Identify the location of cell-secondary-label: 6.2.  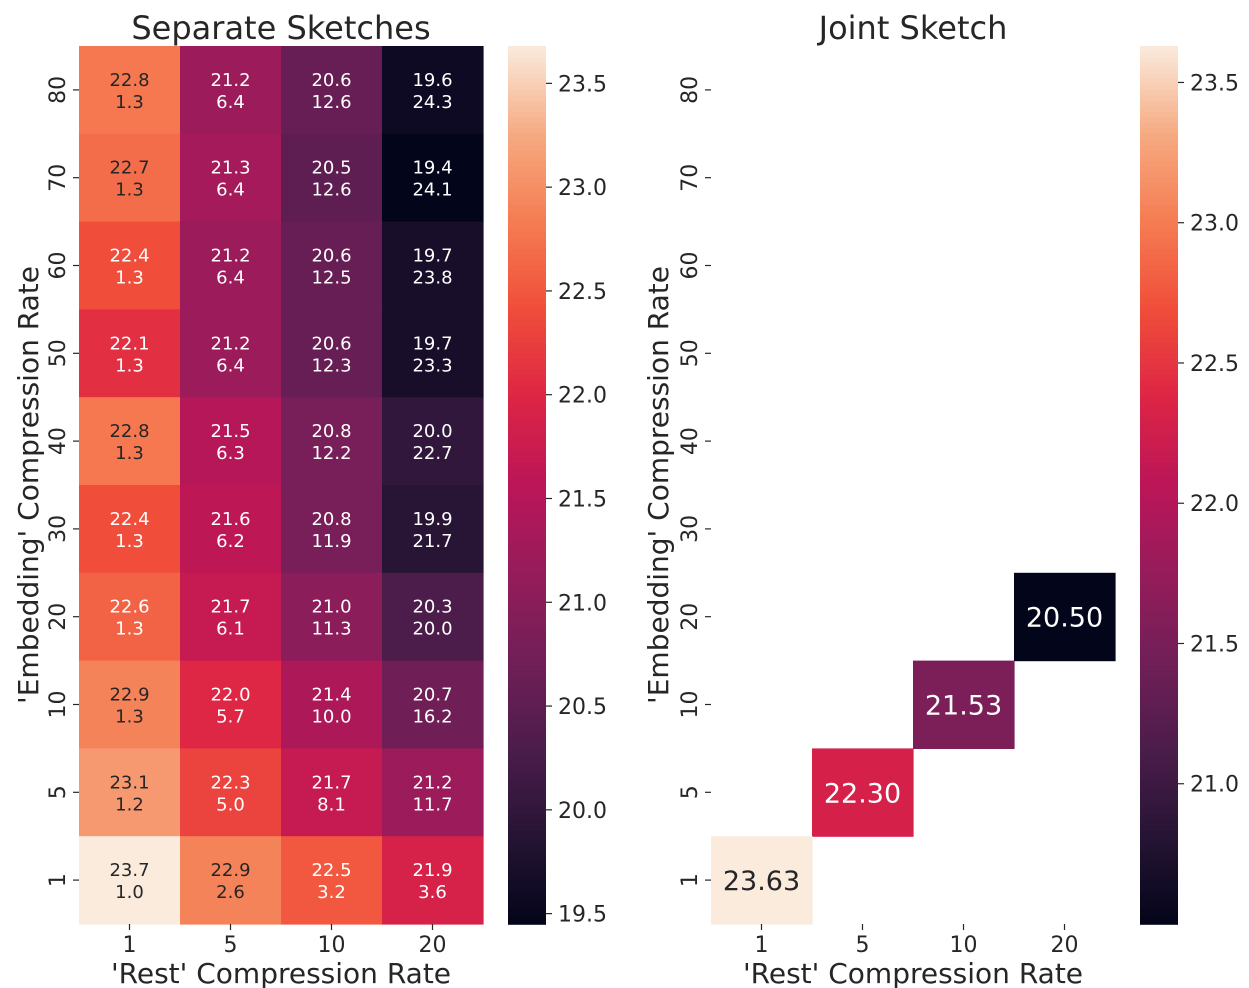
(230, 541).